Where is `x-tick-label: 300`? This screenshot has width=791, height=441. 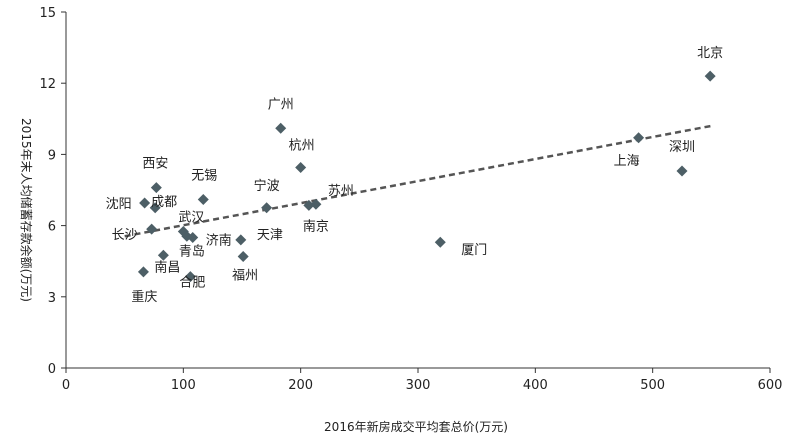
x-tick-label: 300 is located at coordinates (418, 385).